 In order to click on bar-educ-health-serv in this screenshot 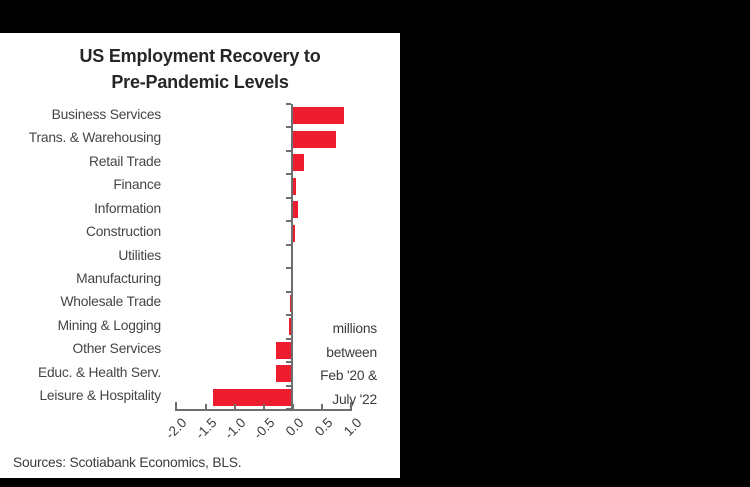, I will do `click(284, 374)`.